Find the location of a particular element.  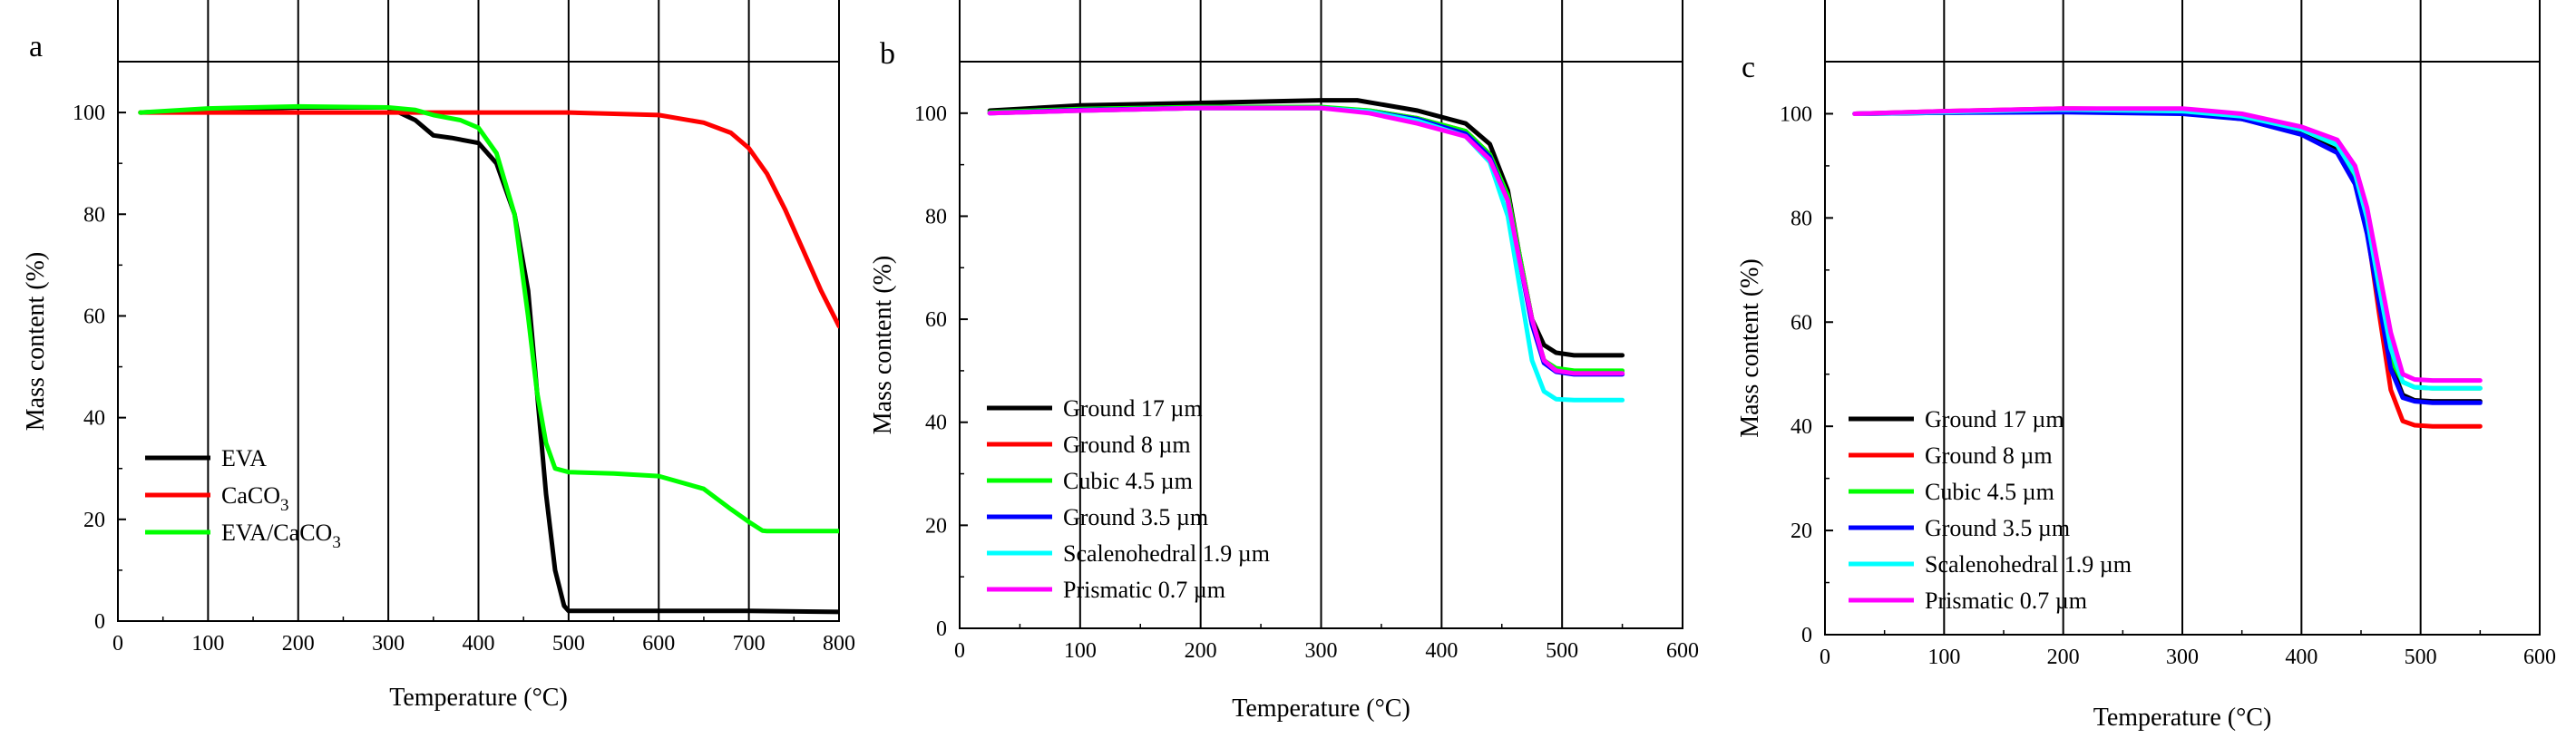

legend-label: CaCO is located at coordinates (250, 495).